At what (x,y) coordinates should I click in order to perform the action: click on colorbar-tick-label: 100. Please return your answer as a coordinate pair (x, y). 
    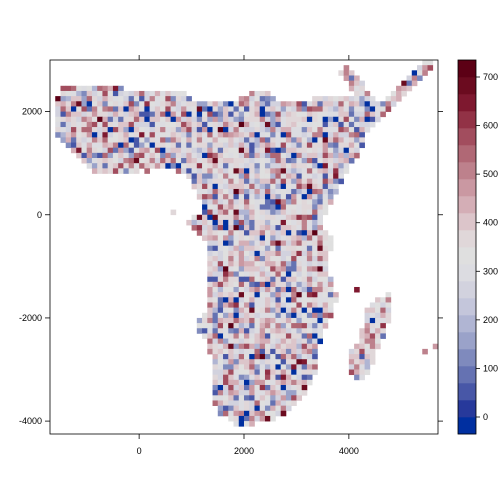
    Looking at the image, I should click on (490, 368).